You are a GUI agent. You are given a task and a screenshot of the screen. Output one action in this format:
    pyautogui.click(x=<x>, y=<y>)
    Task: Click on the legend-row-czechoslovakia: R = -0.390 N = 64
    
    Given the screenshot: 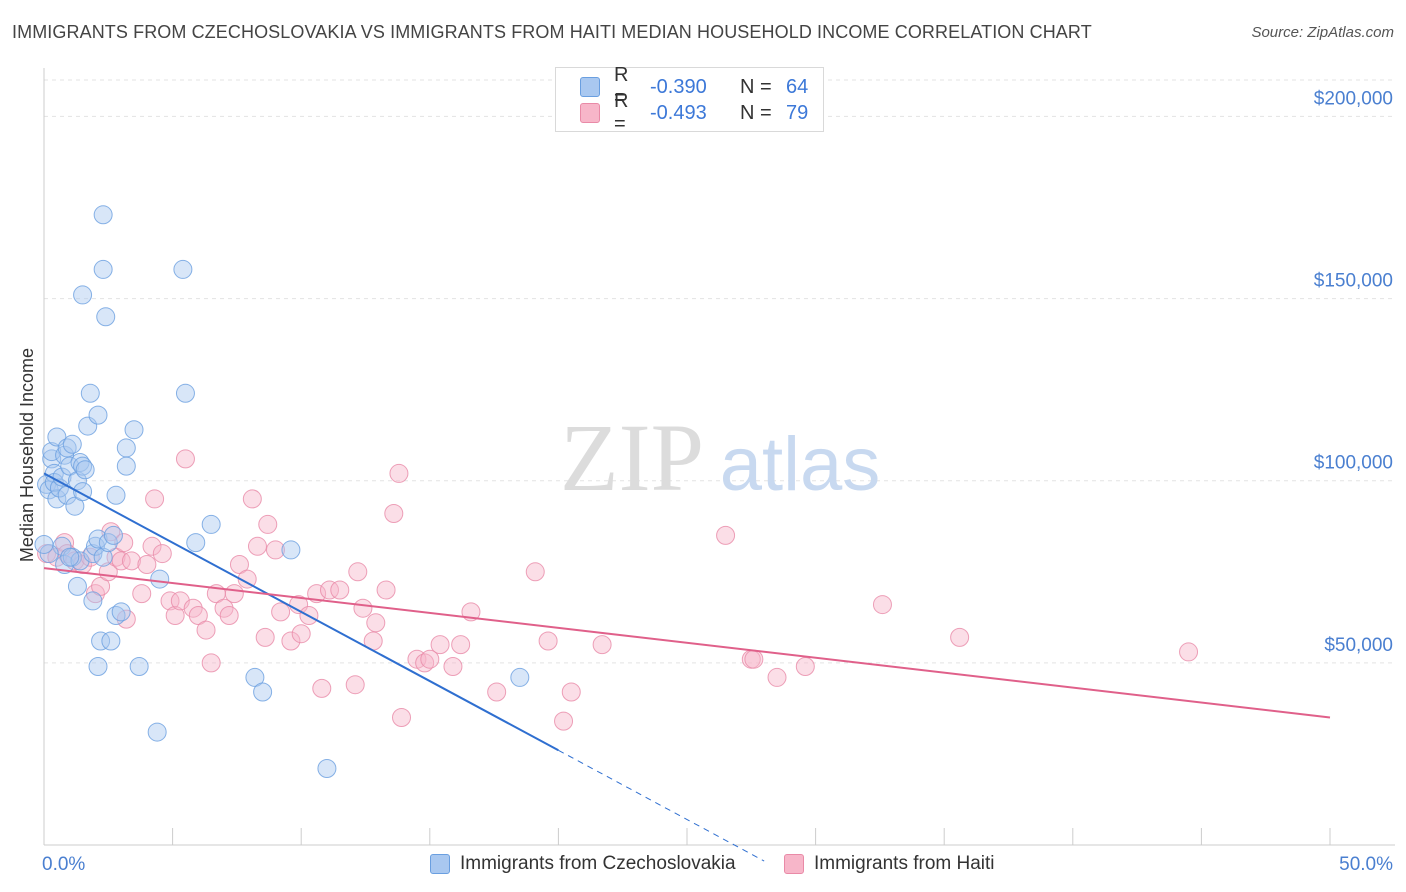 What is the action you would take?
    pyautogui.click(x=694, y=86)
    